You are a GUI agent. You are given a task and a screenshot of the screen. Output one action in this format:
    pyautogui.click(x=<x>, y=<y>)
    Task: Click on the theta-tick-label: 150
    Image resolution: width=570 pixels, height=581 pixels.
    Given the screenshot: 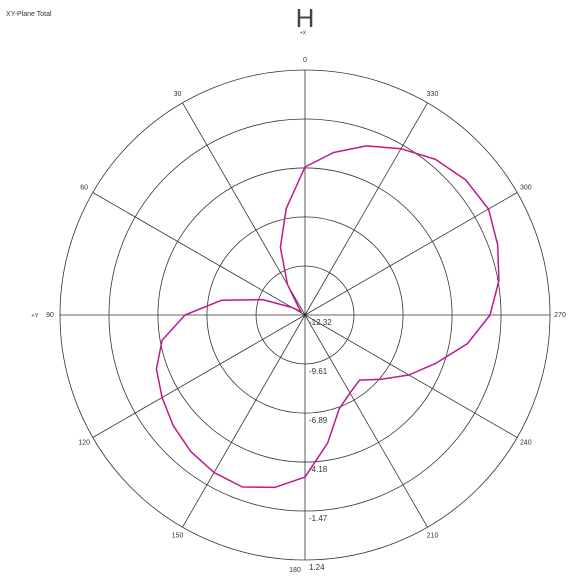 What is the action you would take?
    pyautogui.click(x=178, y=536)
    